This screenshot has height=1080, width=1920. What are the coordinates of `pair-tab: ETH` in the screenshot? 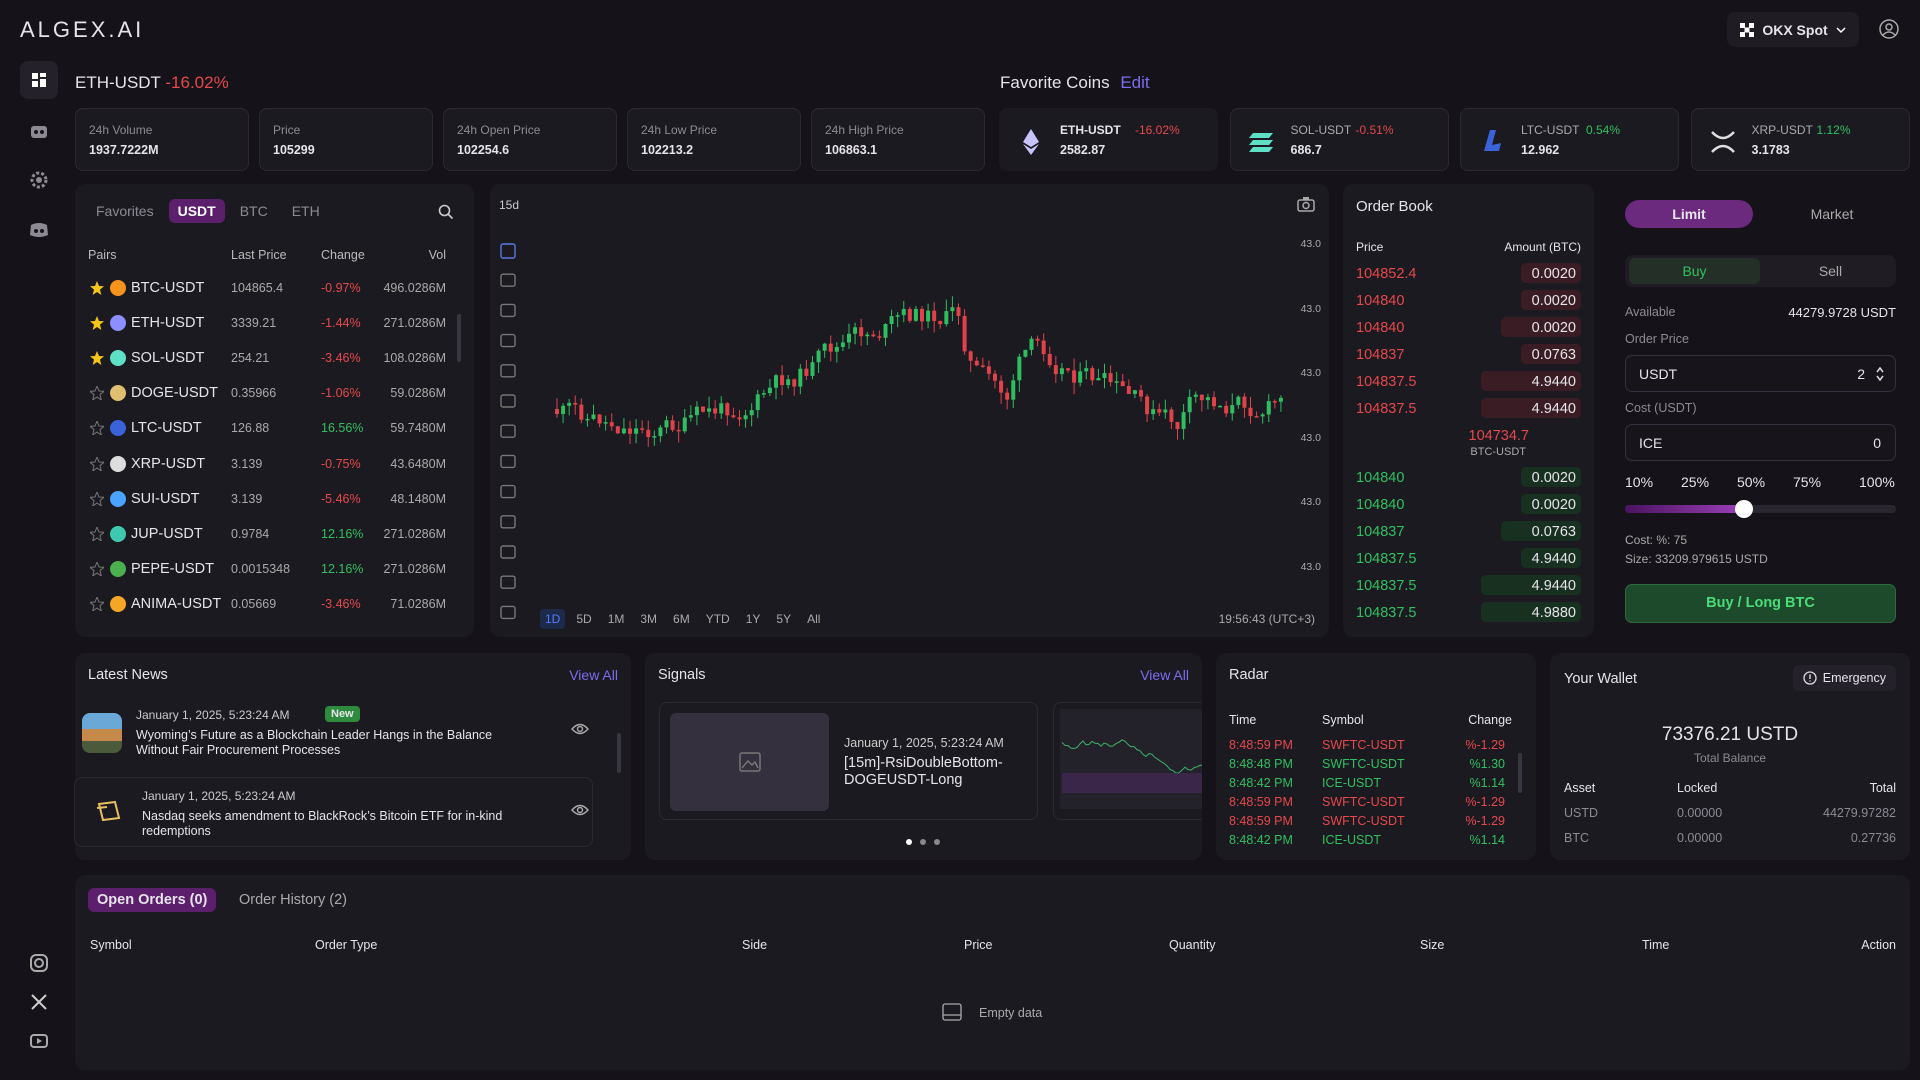 It's located at (305, 211).